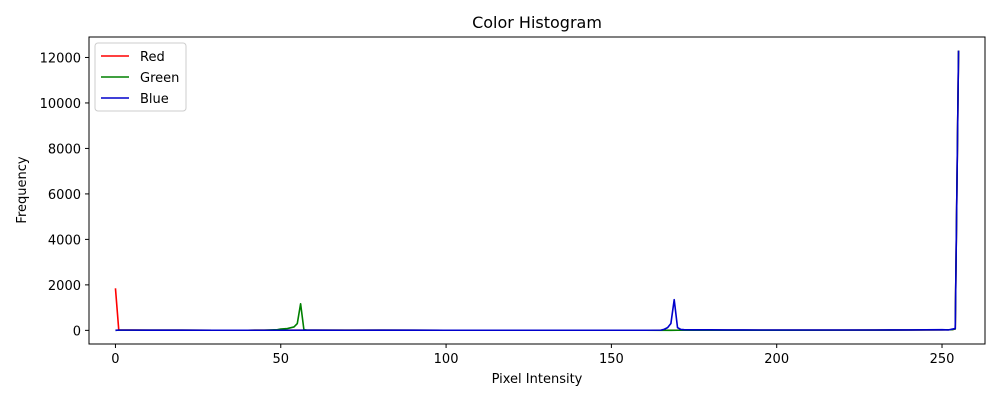 This screenshot has height=400, width=1000. I want to click on y-tick-label: 12000, so click(60, 58).